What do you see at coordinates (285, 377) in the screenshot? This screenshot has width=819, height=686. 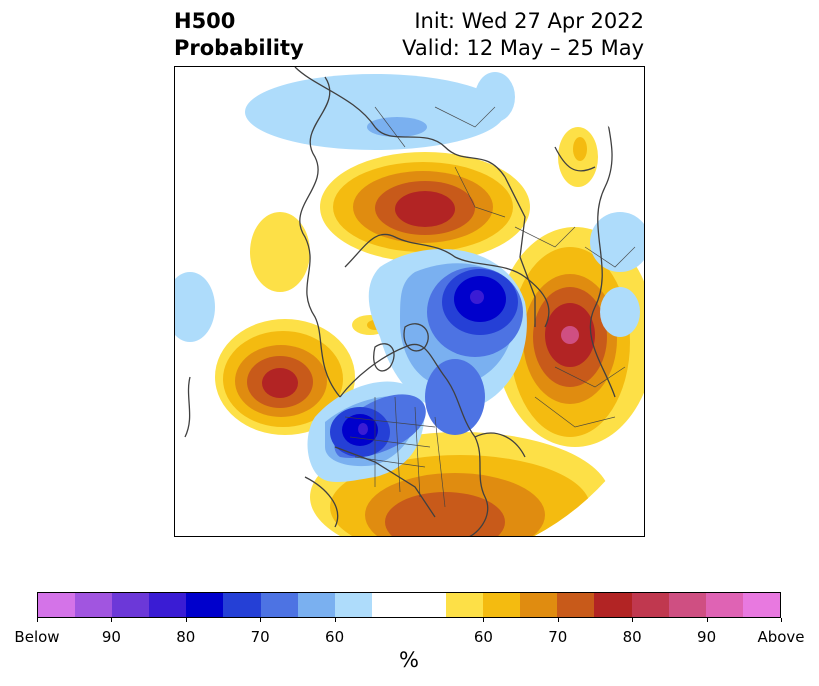 I see `anomaly-pacific` at bounding box center [285, 377].